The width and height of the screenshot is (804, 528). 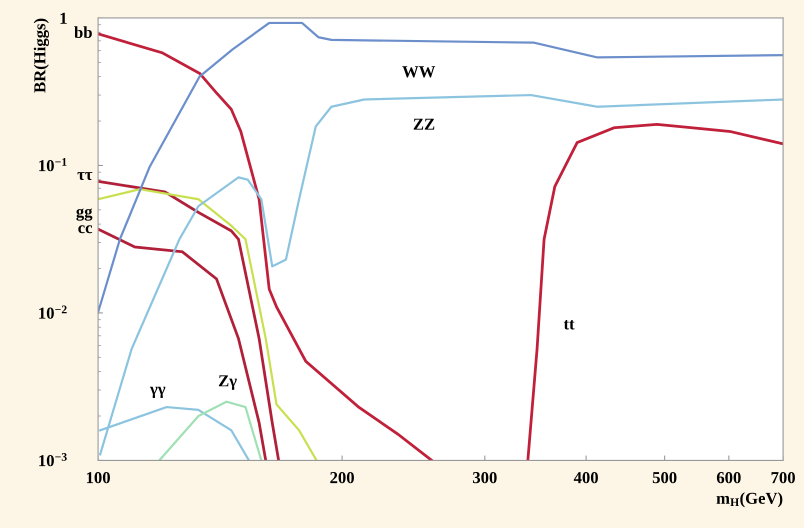 I want to click on y-tick-label: 10$^{−2}$, so click(x=53, y=312).